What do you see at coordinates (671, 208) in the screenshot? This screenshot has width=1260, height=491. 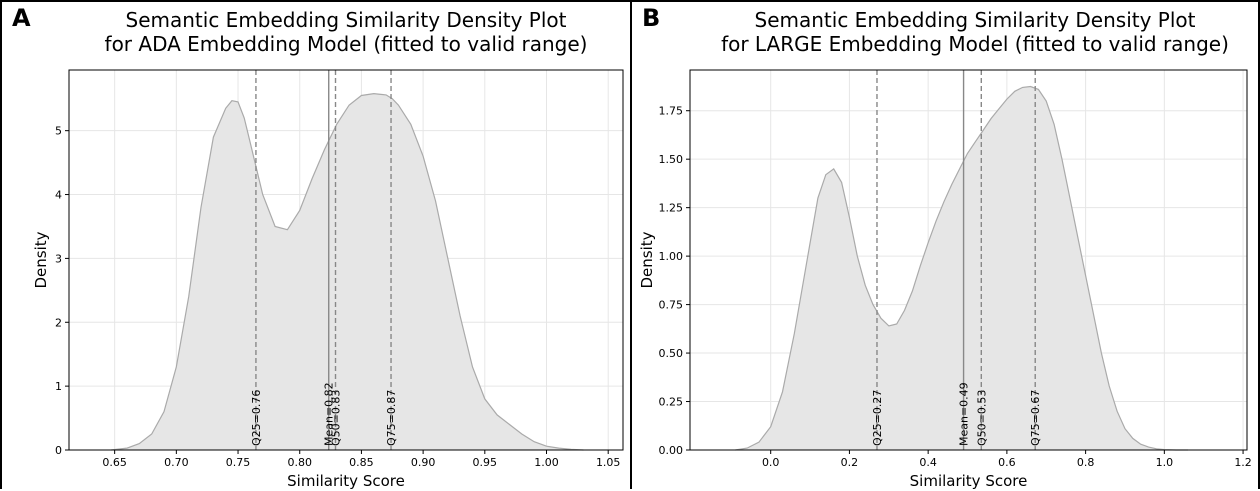 I see `y-tick-label: 1.25` at bounding box center [671, 208].